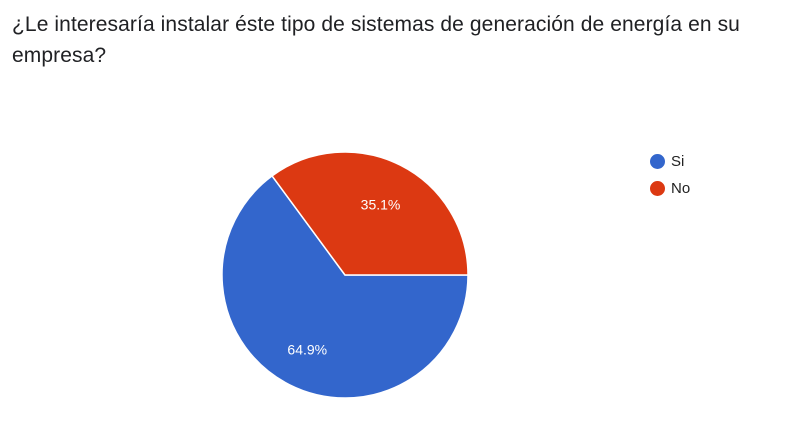 The height and width of the screenshot is (429, 804). I want to click on legend-item-no: No, so click(670, 188).